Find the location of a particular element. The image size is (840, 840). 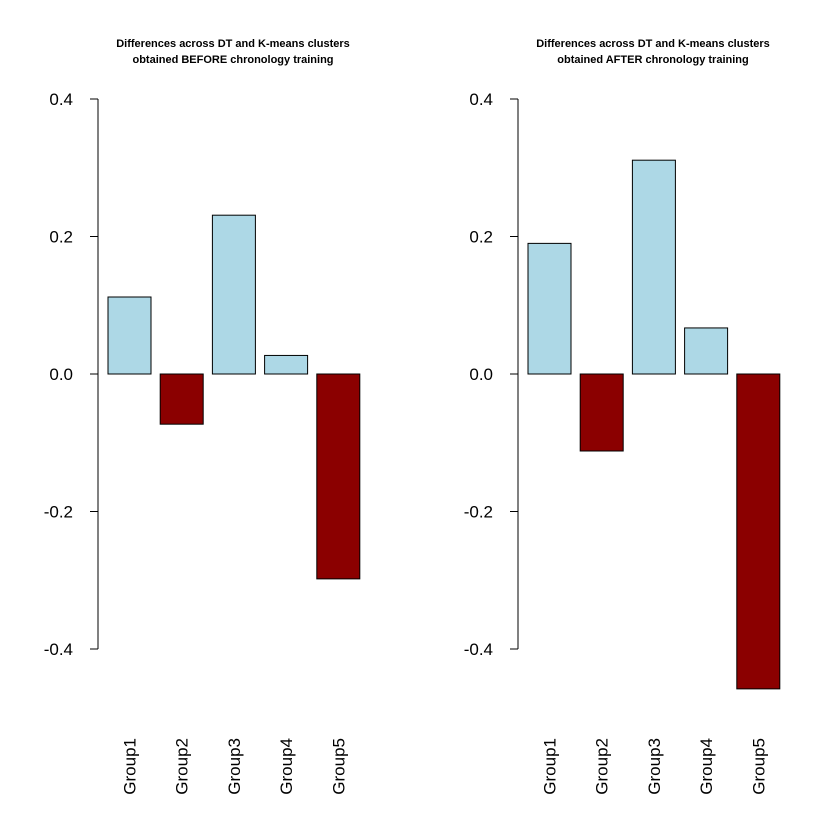

y-axis-before: 0.4 0.2 0.0 -0.2 -0.4 is located at coordinates (71, 374).